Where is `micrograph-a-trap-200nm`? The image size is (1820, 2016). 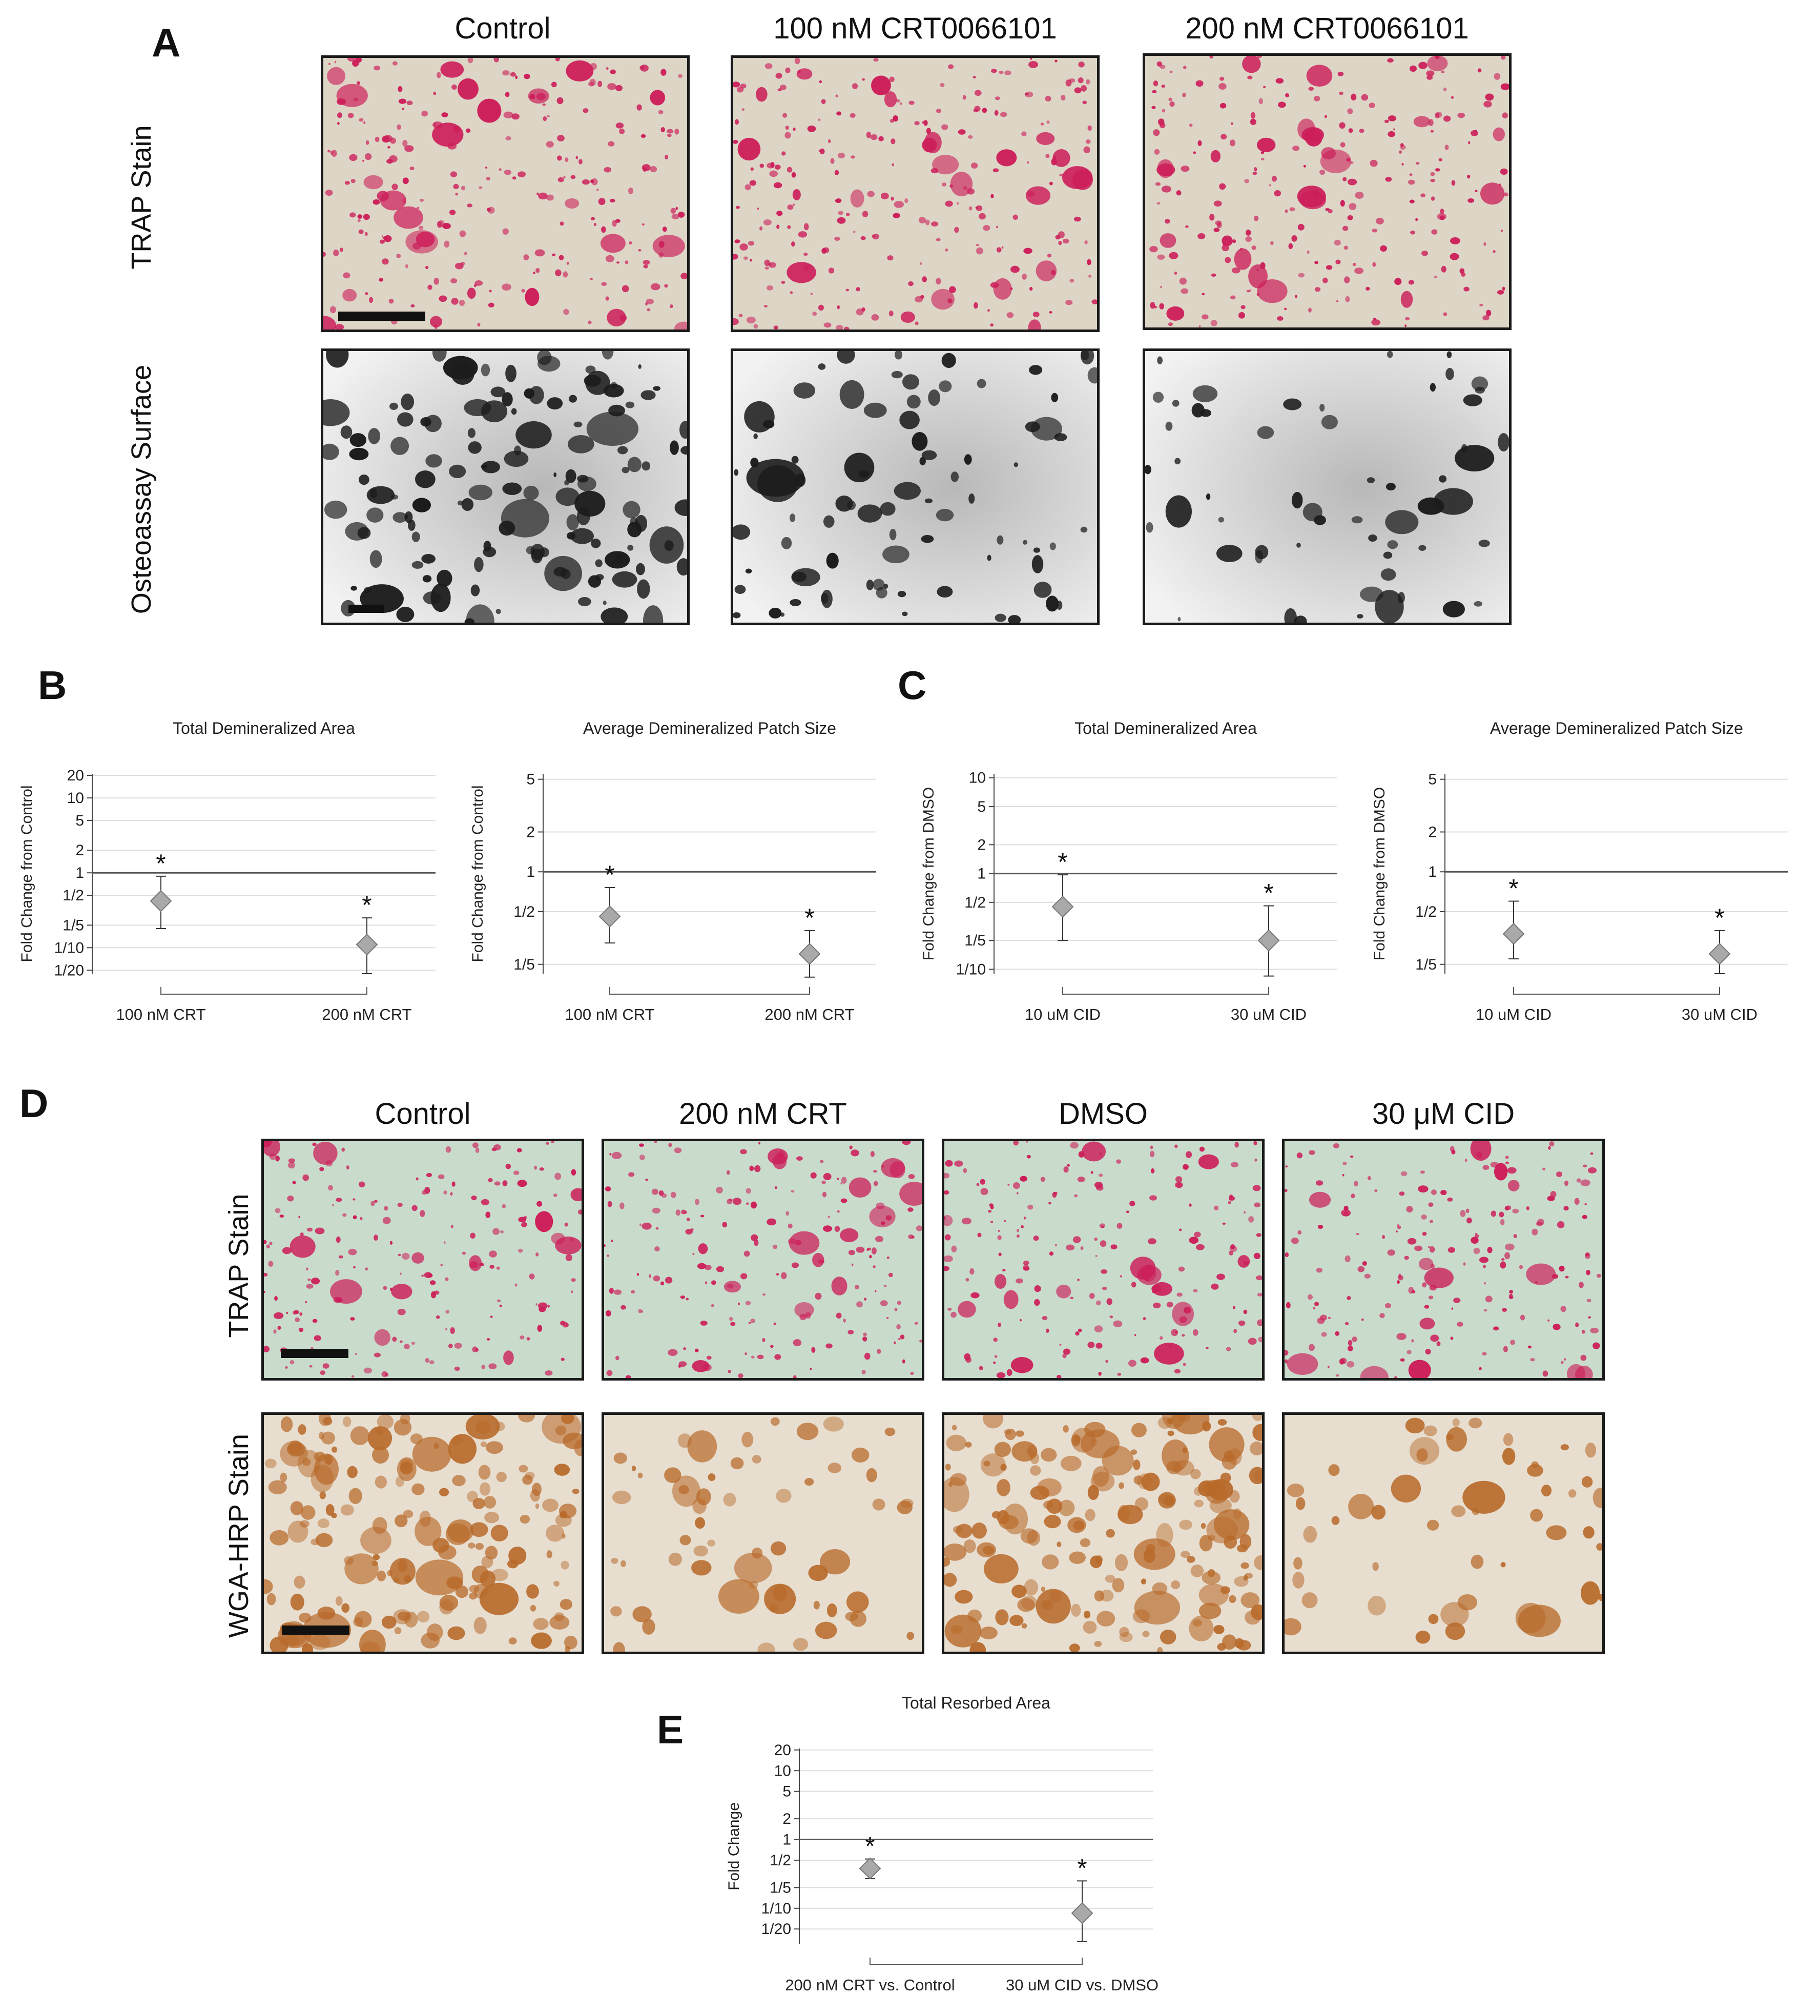 micrograph-a-trap-200nm is located at coordinates (1327, 191).